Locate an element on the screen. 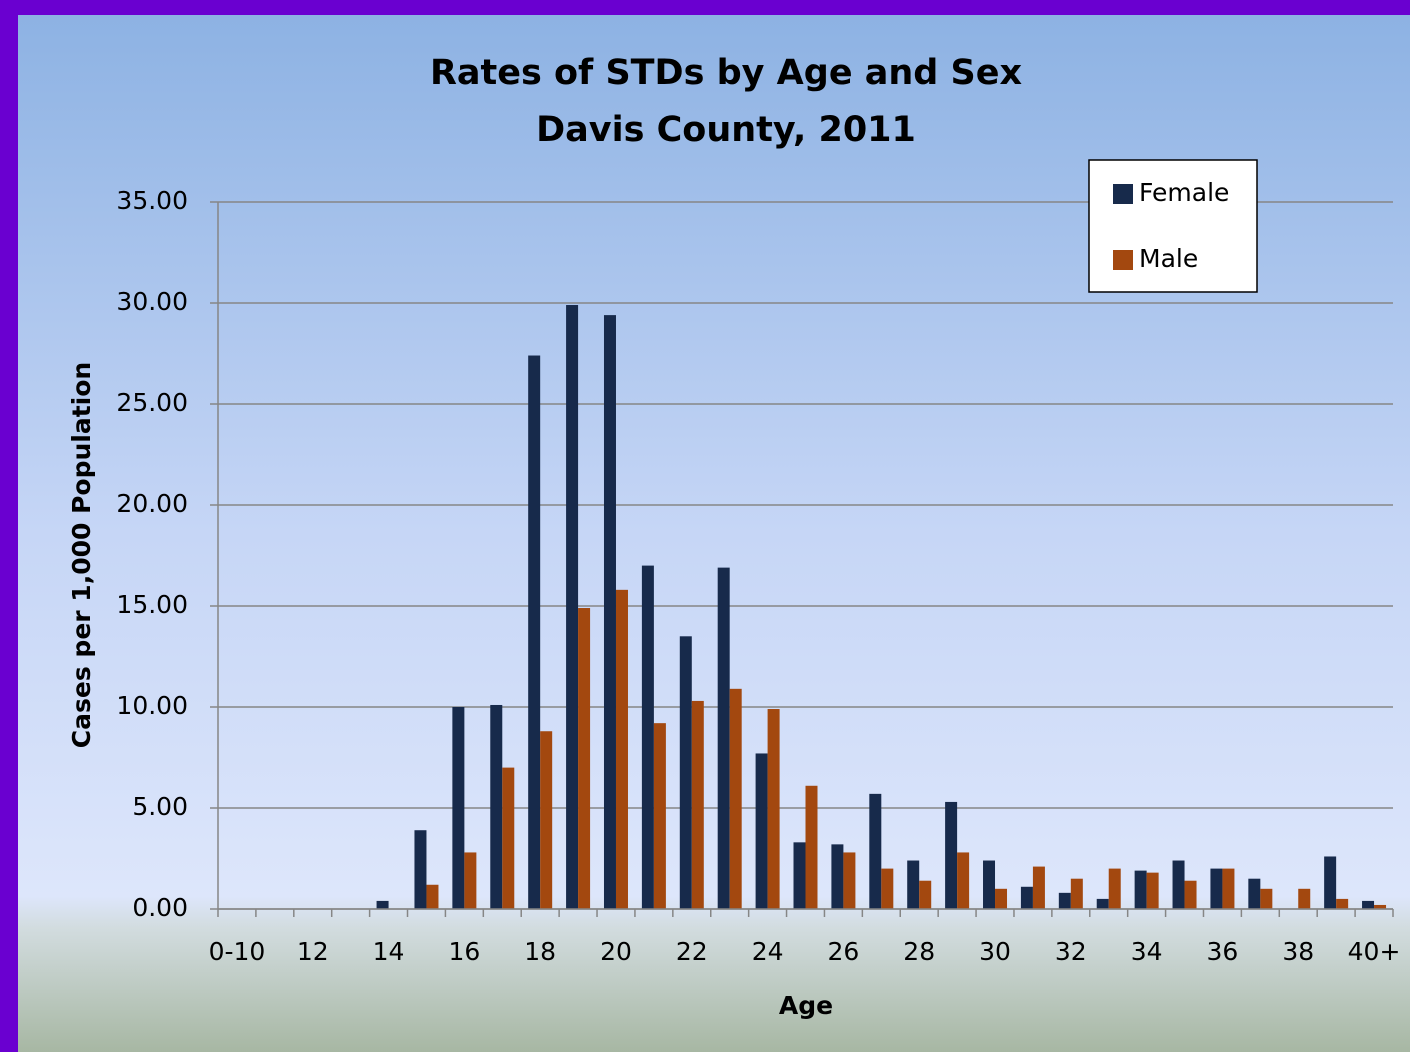 This screenshot has width=1410, height=1052. y-tick-label: 30.00 is located at coordinates (152, 301).